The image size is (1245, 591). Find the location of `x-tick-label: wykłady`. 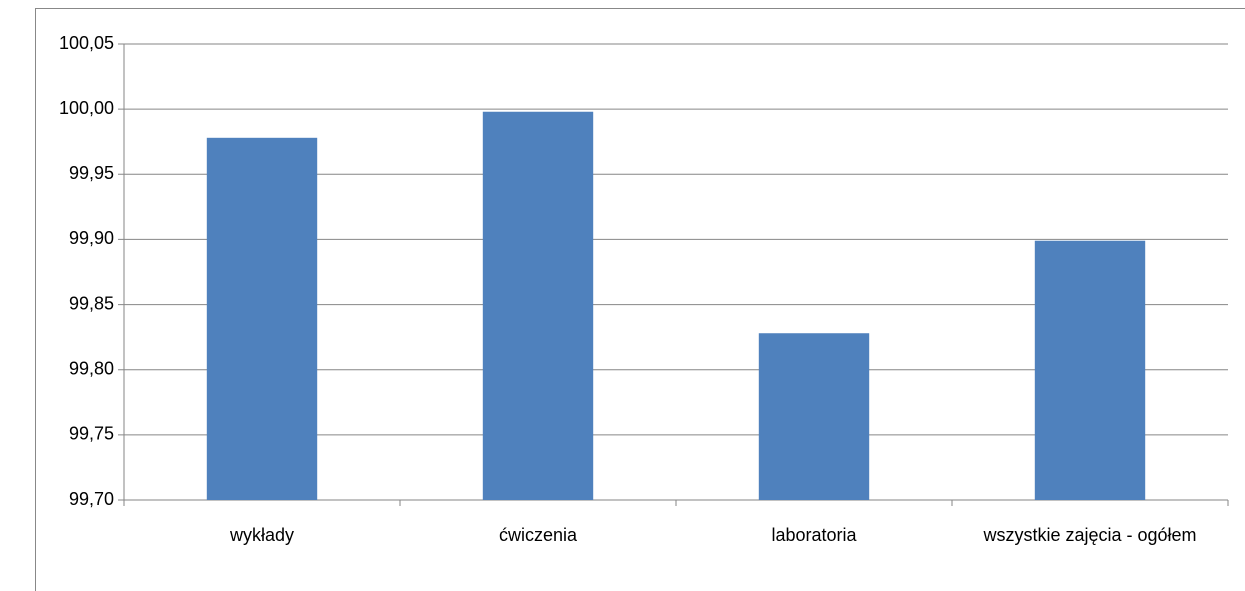

x-tick-label: wykłady is located at coordinates (262, 535).